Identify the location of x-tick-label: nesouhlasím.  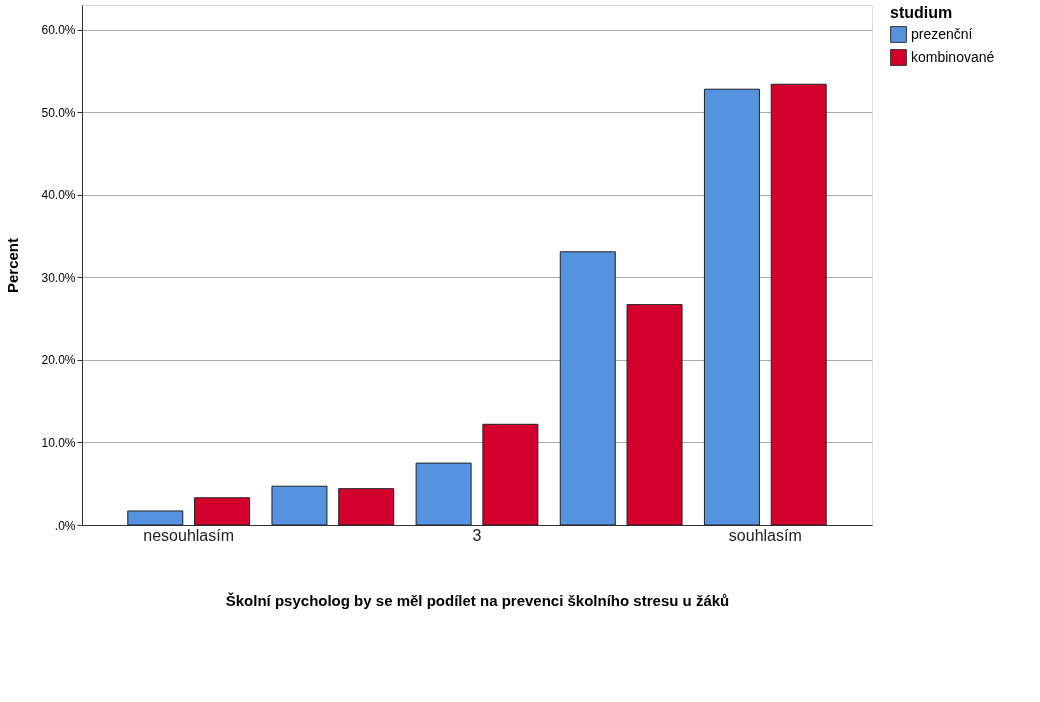
(189, 535).